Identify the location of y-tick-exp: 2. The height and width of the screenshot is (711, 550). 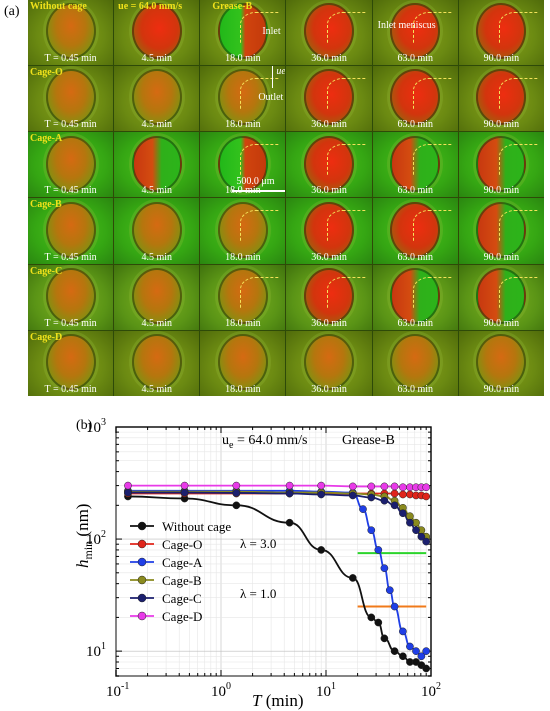
(103, 534).